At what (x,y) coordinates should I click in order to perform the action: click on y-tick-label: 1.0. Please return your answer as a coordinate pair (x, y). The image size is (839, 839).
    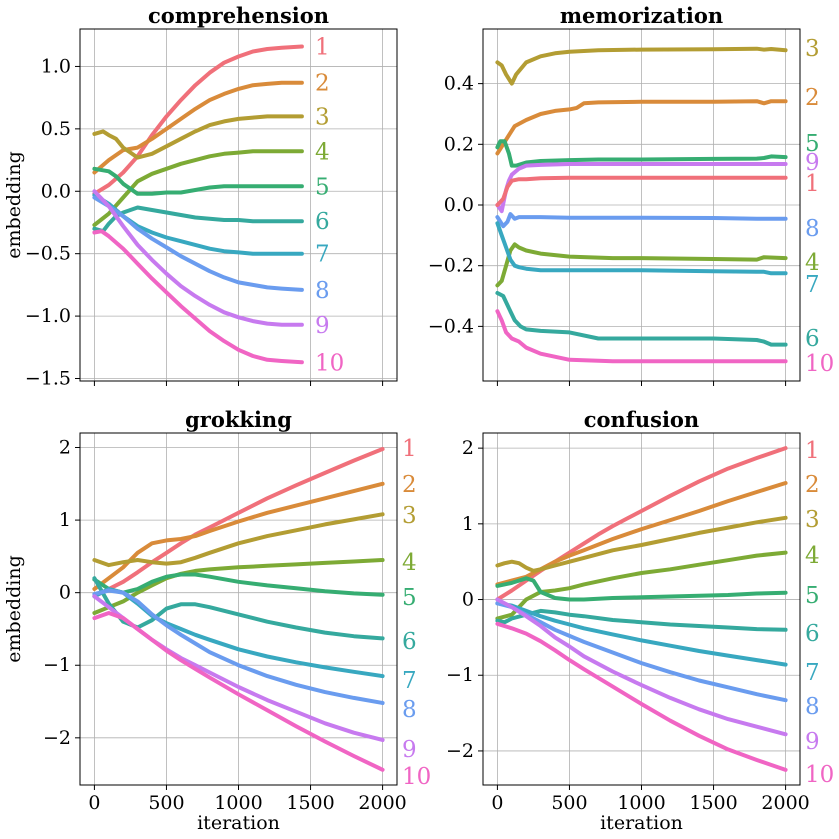
    Looking at the image, I should click on (56, 66).